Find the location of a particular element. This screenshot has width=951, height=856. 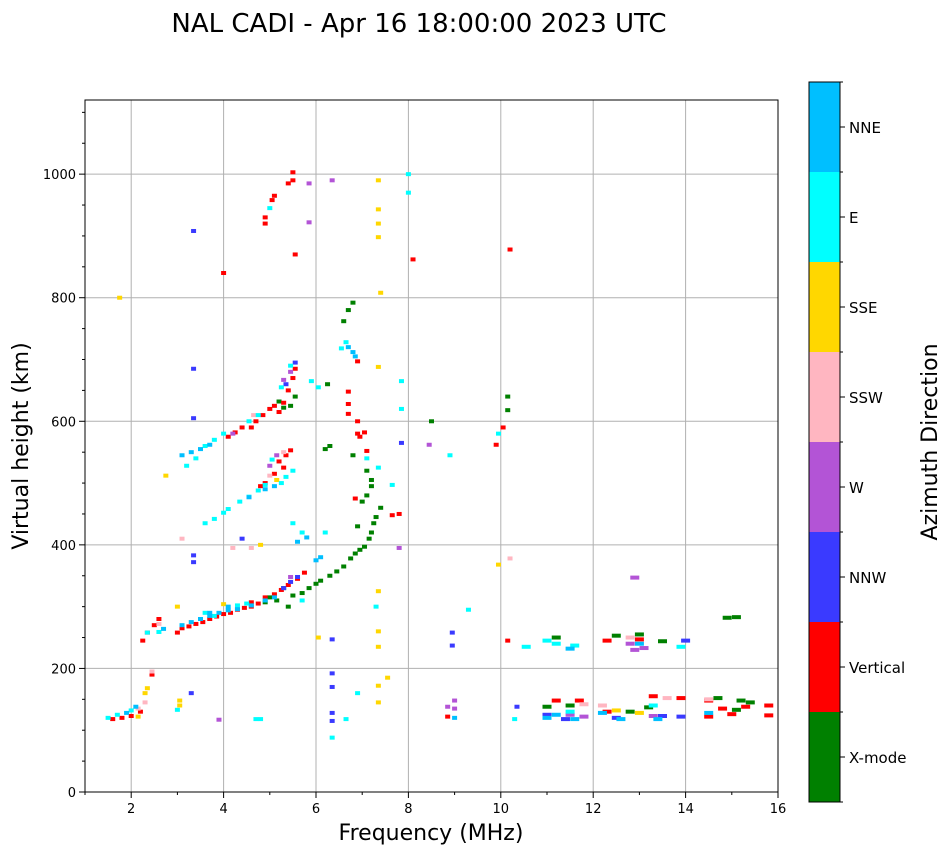

colorbar-label: SSW is located at coordinates (866, 398).